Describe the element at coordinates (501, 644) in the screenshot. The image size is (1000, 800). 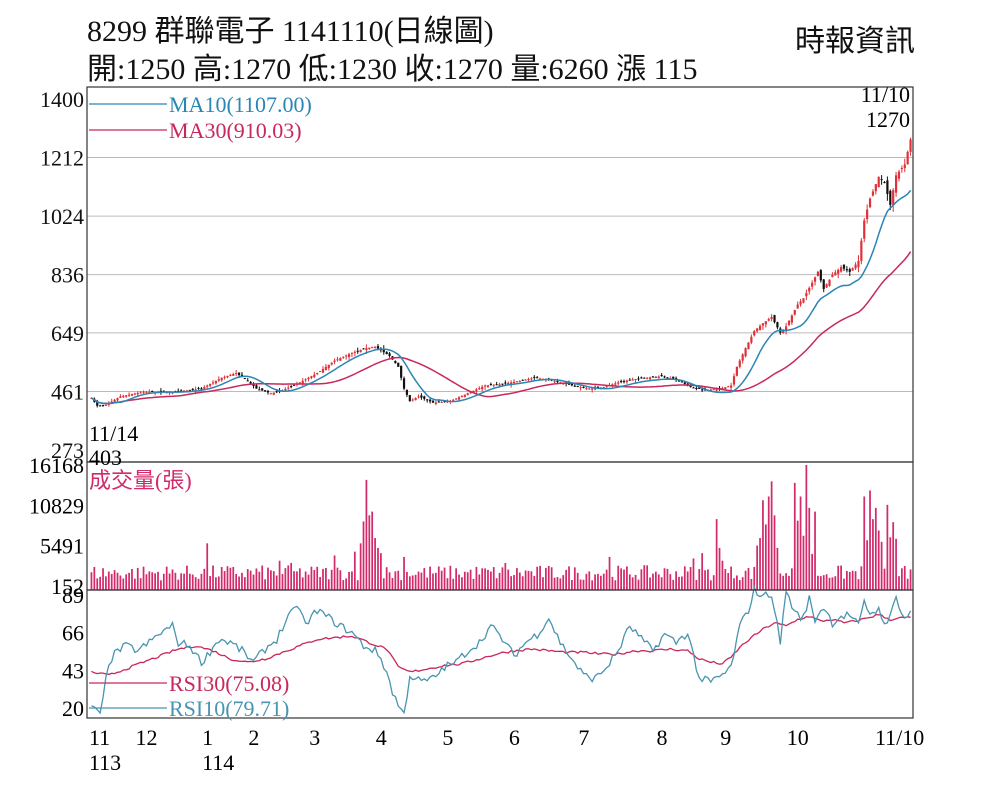
I see `rsi30-line` at that location.